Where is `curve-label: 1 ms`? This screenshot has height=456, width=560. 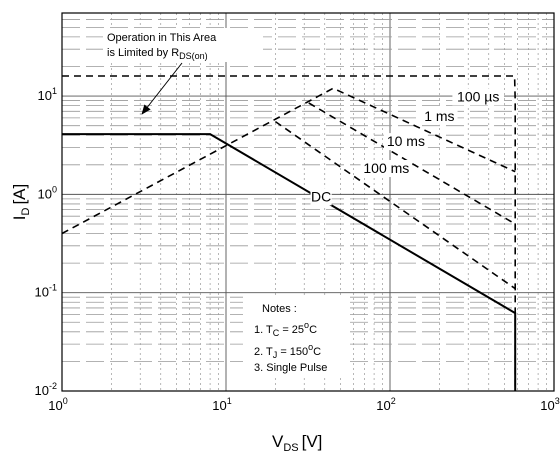 curve-label: 1 ms is located at coordinates (439, 116).